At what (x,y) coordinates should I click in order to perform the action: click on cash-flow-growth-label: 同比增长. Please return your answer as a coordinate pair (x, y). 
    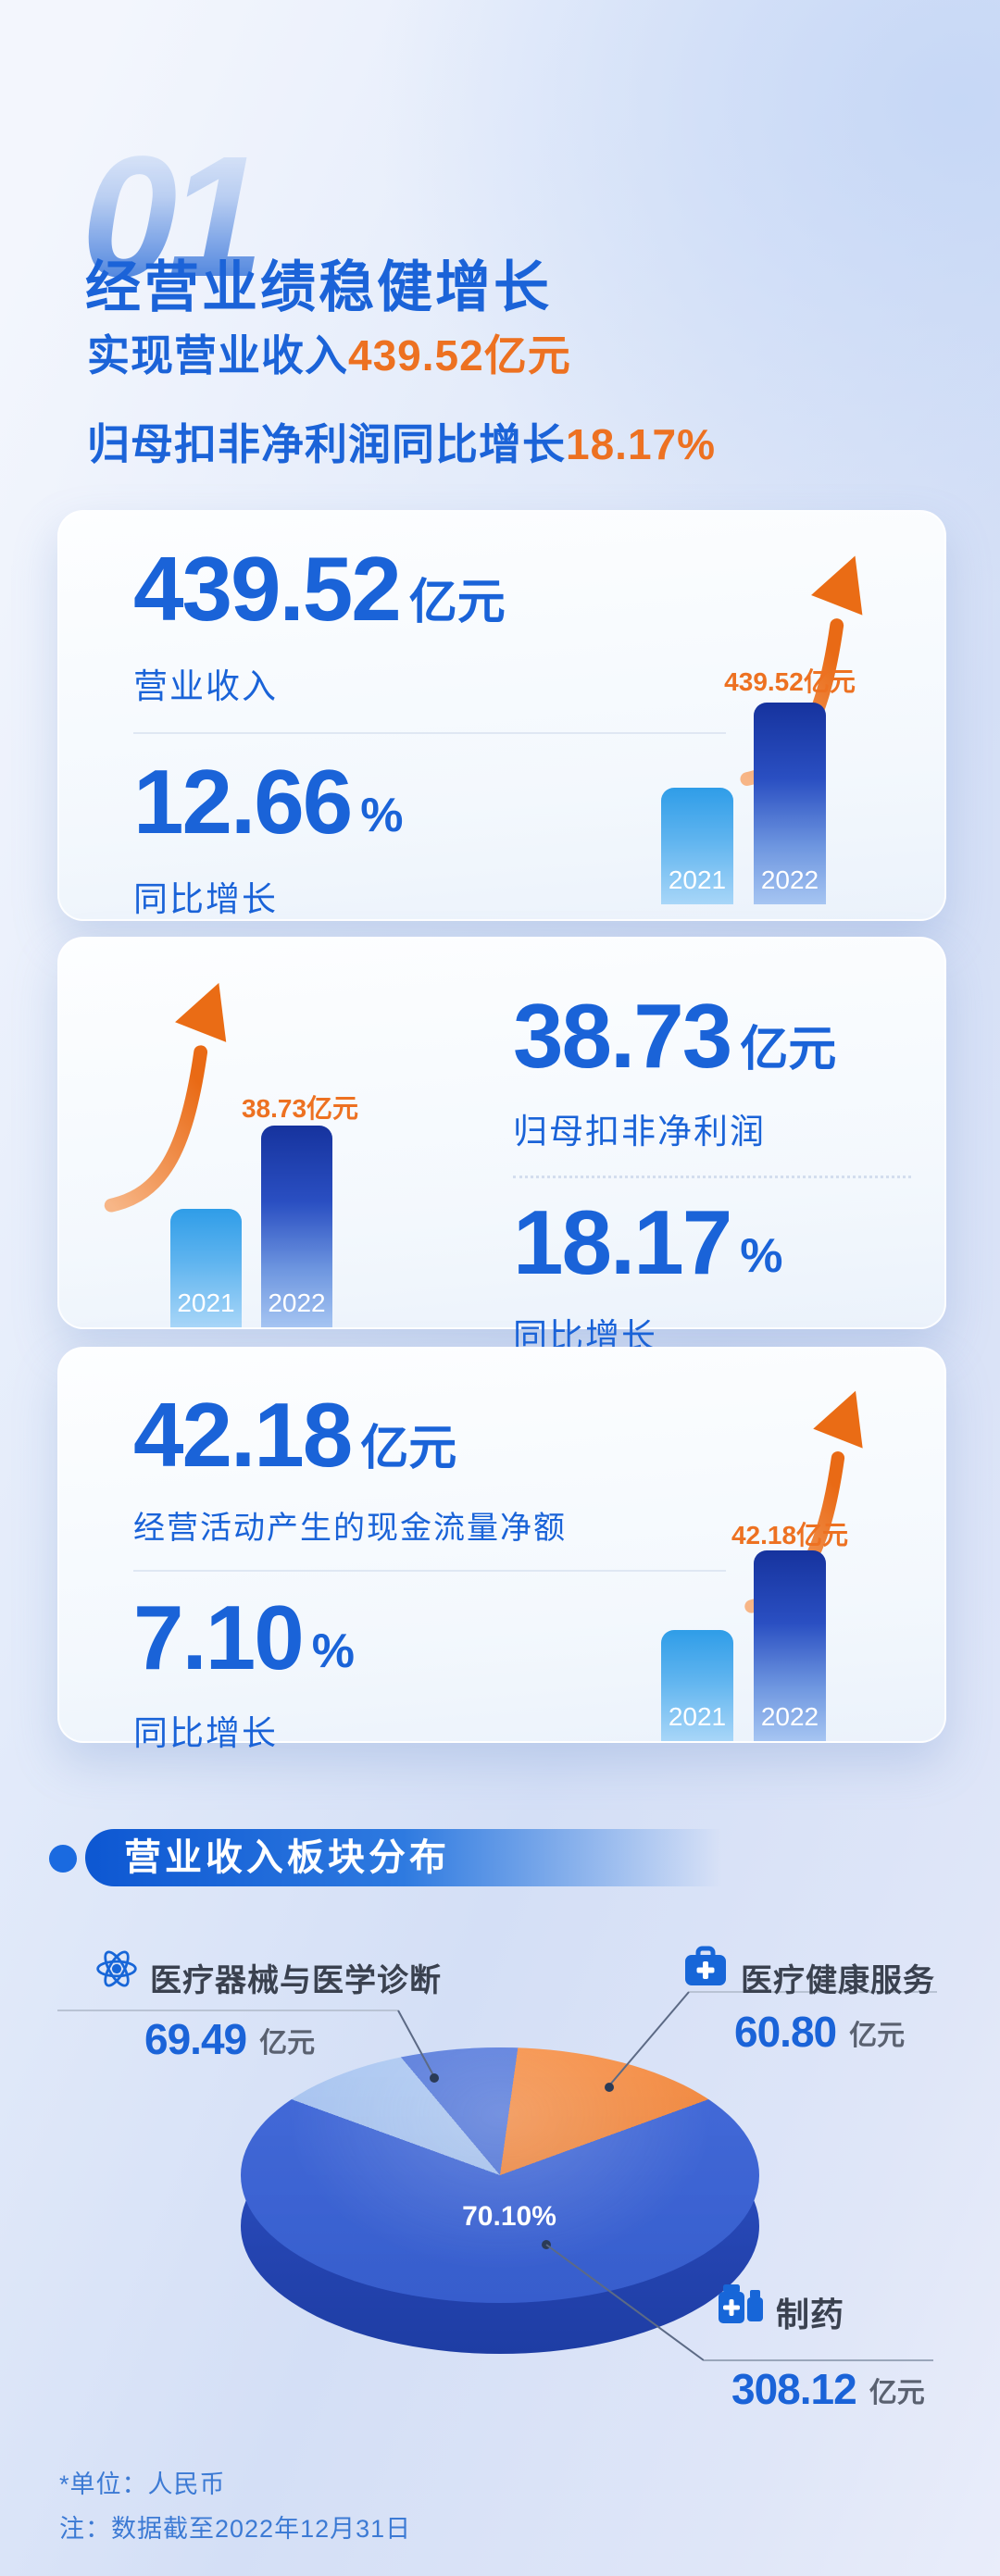
    Looking at the image, I should click on (206, 1733).